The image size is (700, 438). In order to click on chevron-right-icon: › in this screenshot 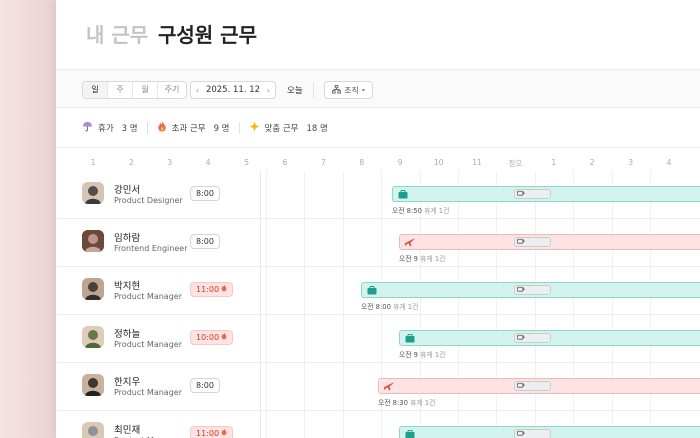, I will do `click(268, 90)`.